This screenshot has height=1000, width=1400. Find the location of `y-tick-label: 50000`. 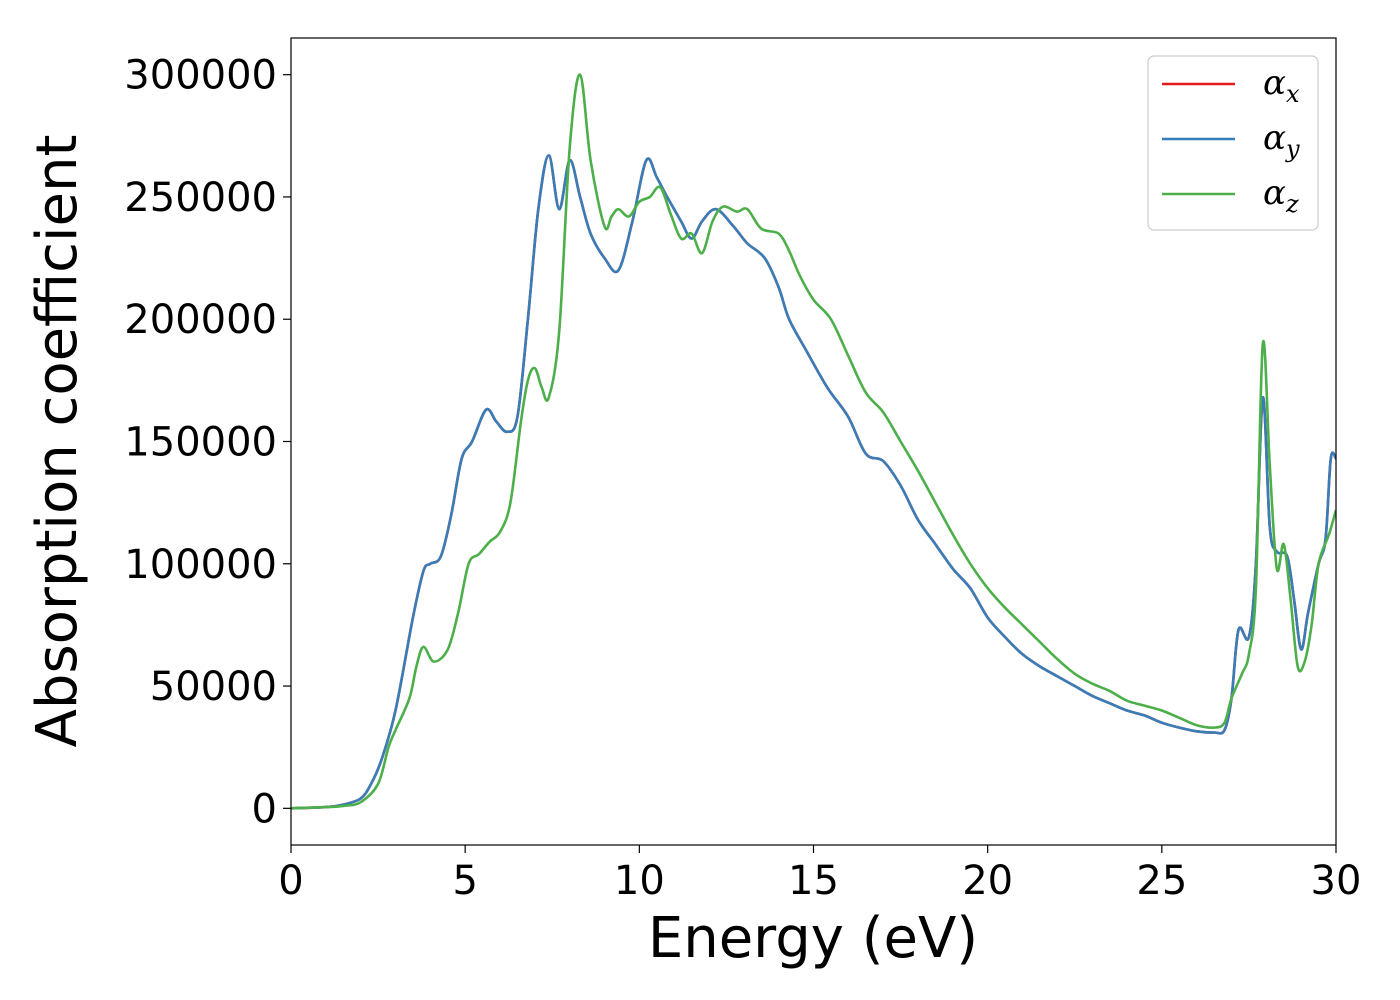

y-tick-label: 50000 is located at coordinates (213, 687).